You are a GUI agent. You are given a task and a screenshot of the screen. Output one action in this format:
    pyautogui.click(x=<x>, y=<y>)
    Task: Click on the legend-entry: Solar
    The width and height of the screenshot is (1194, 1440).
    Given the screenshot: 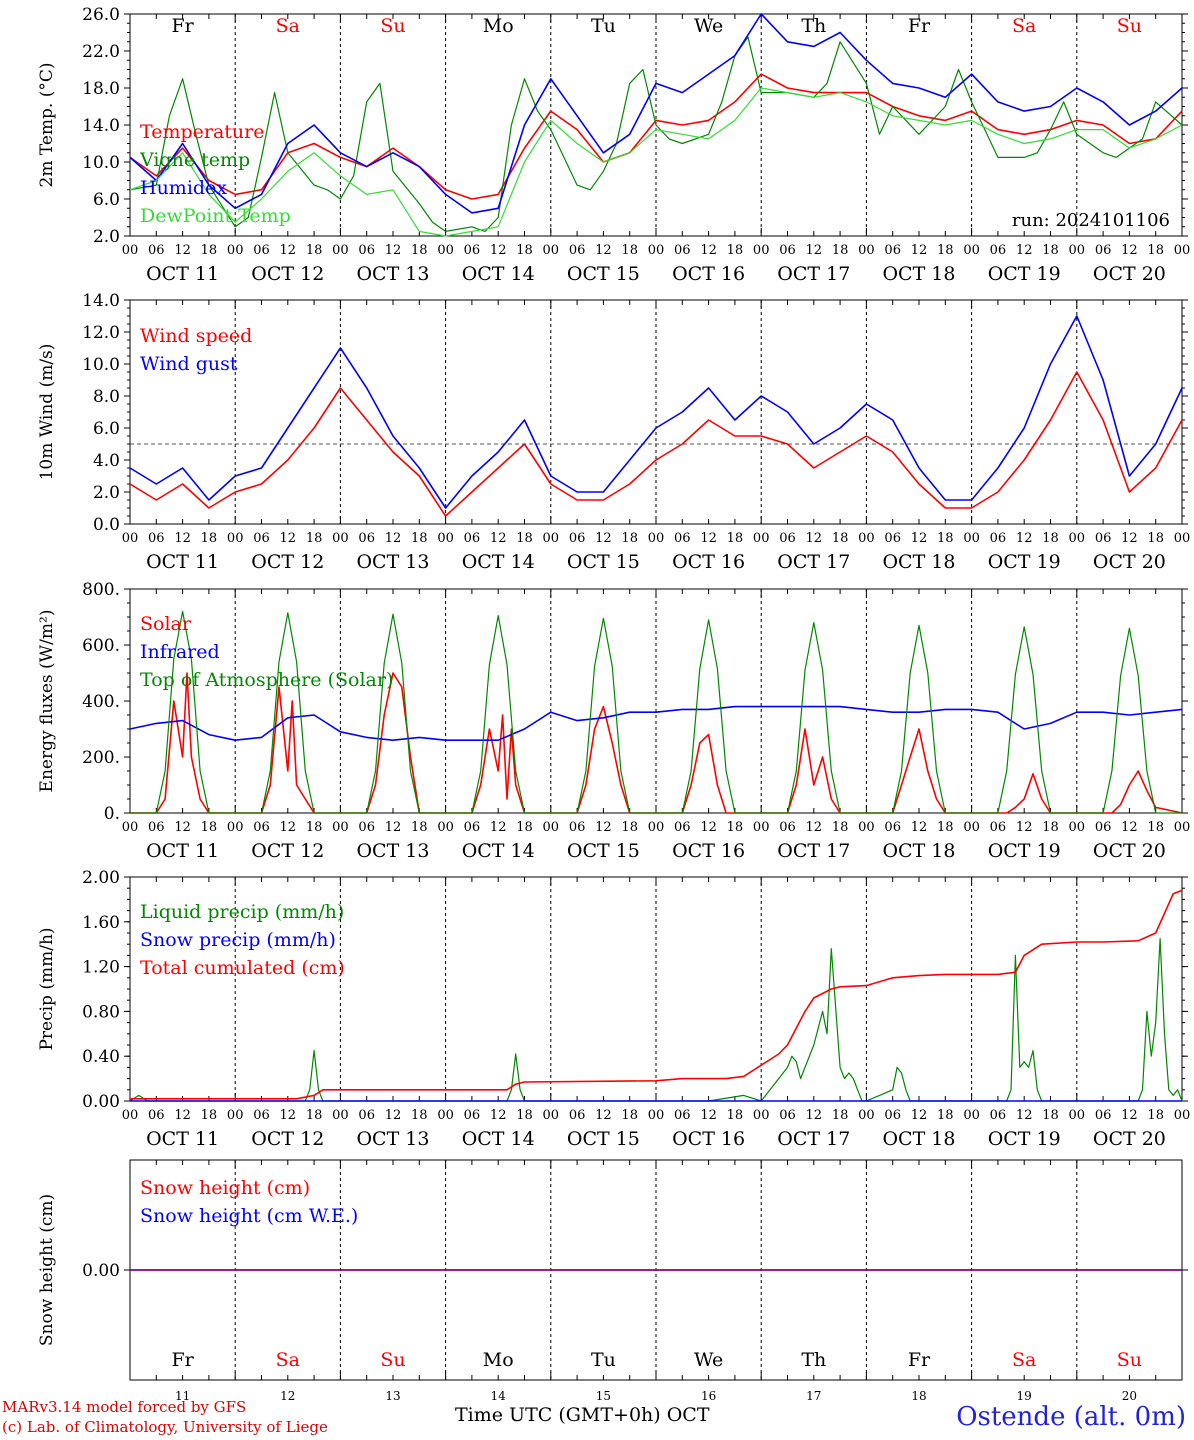 What is the action you would take?
    pyautogui.click(x=166, y=624)
    